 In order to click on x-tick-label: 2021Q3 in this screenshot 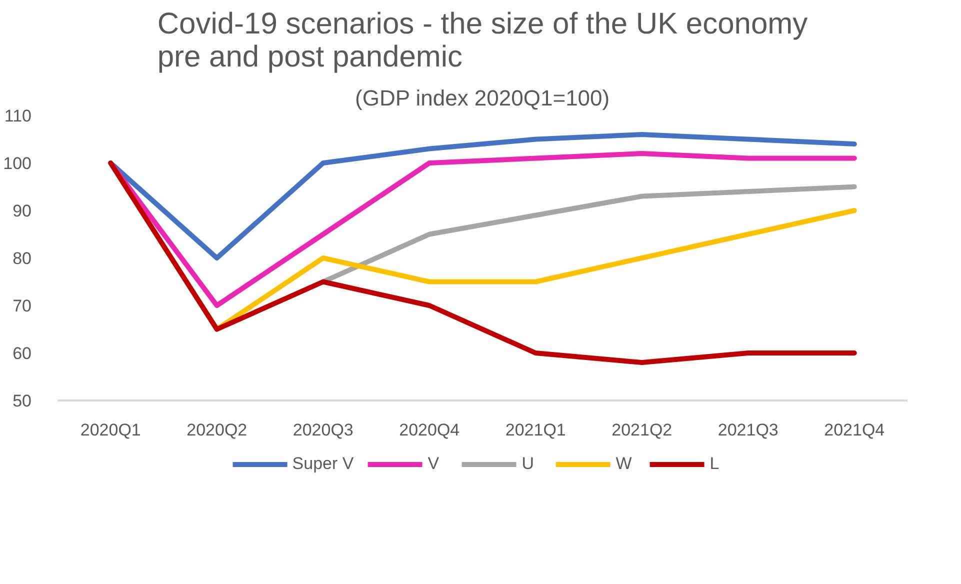, I will do `click(748, 430)`.